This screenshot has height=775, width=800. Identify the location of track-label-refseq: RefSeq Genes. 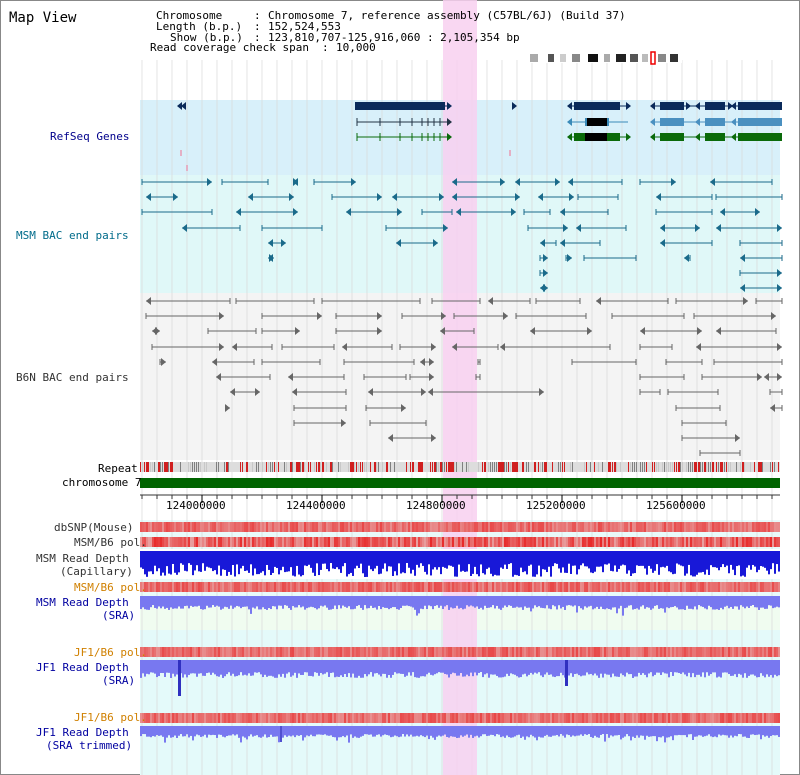
(90, 136).